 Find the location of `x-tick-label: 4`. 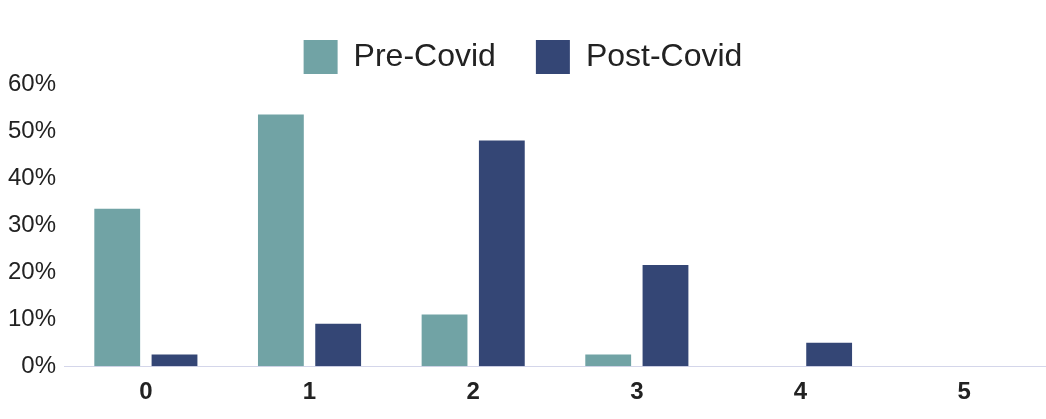

x-tick-label: 4 is located at coordinates (800, 391).